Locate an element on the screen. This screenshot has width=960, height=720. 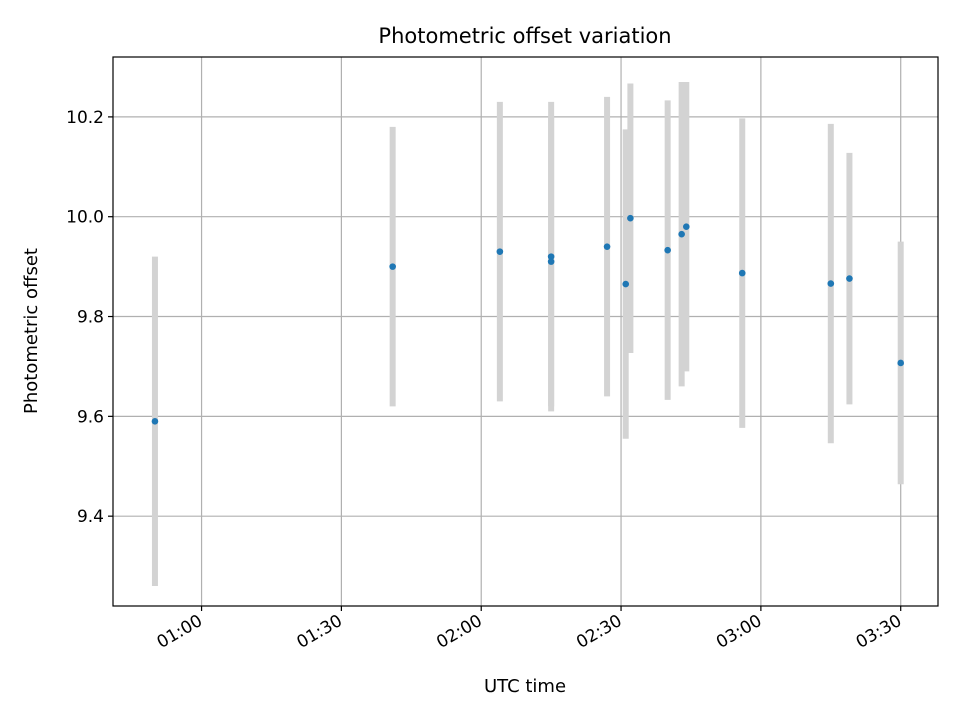
x-axis-title: UTC time is located at coordinates (525, 686).